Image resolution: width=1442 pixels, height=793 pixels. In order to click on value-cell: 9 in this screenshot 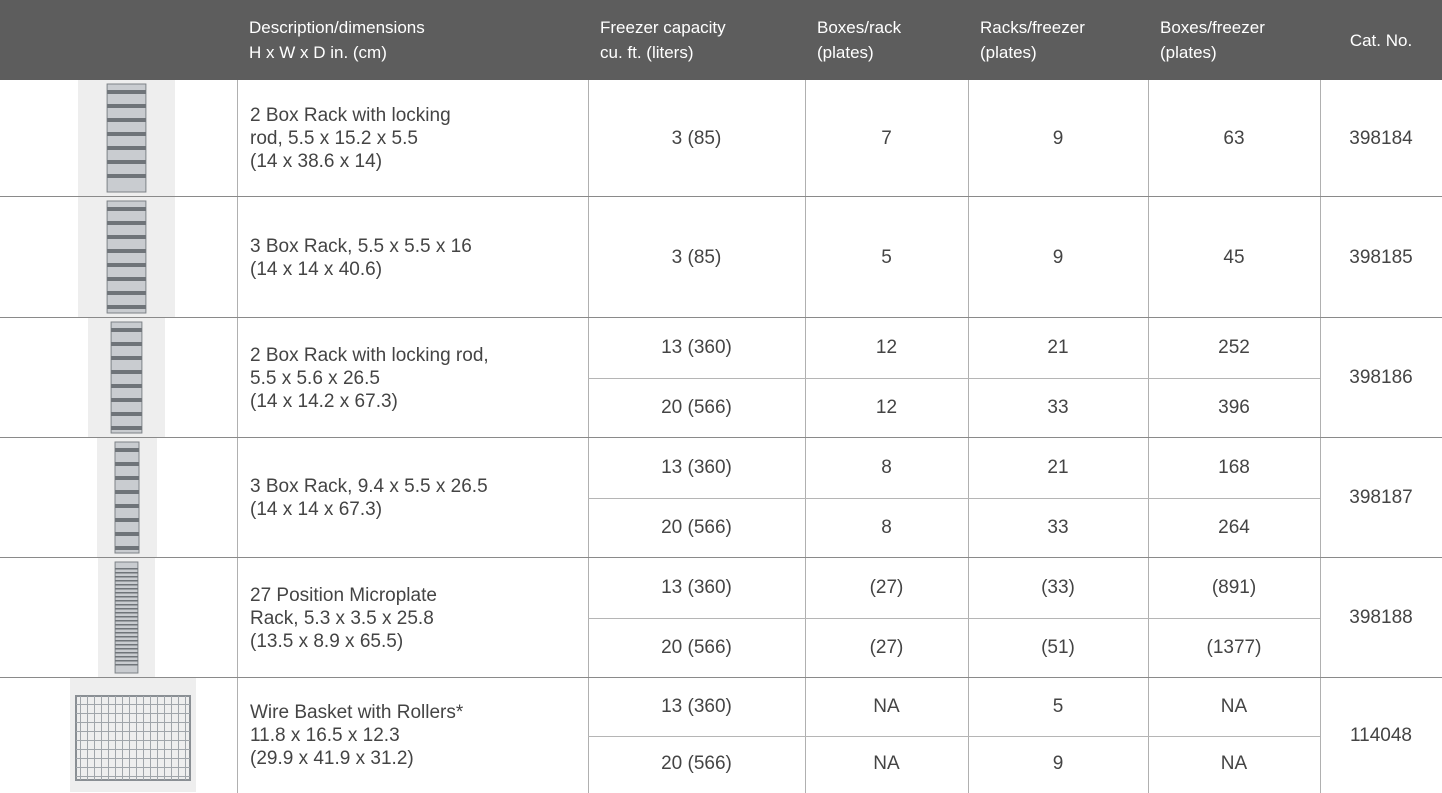, I will do `click(1058, 764)`.